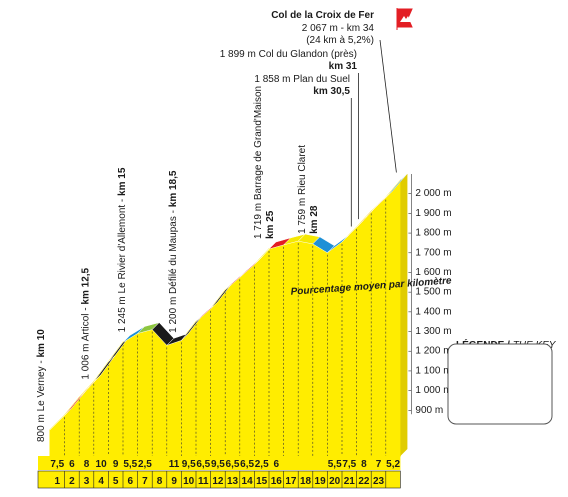 Image resolution: width=568 pixels, height=497 pixels. I want to click on gradient-label: 9, so click(116, 464).